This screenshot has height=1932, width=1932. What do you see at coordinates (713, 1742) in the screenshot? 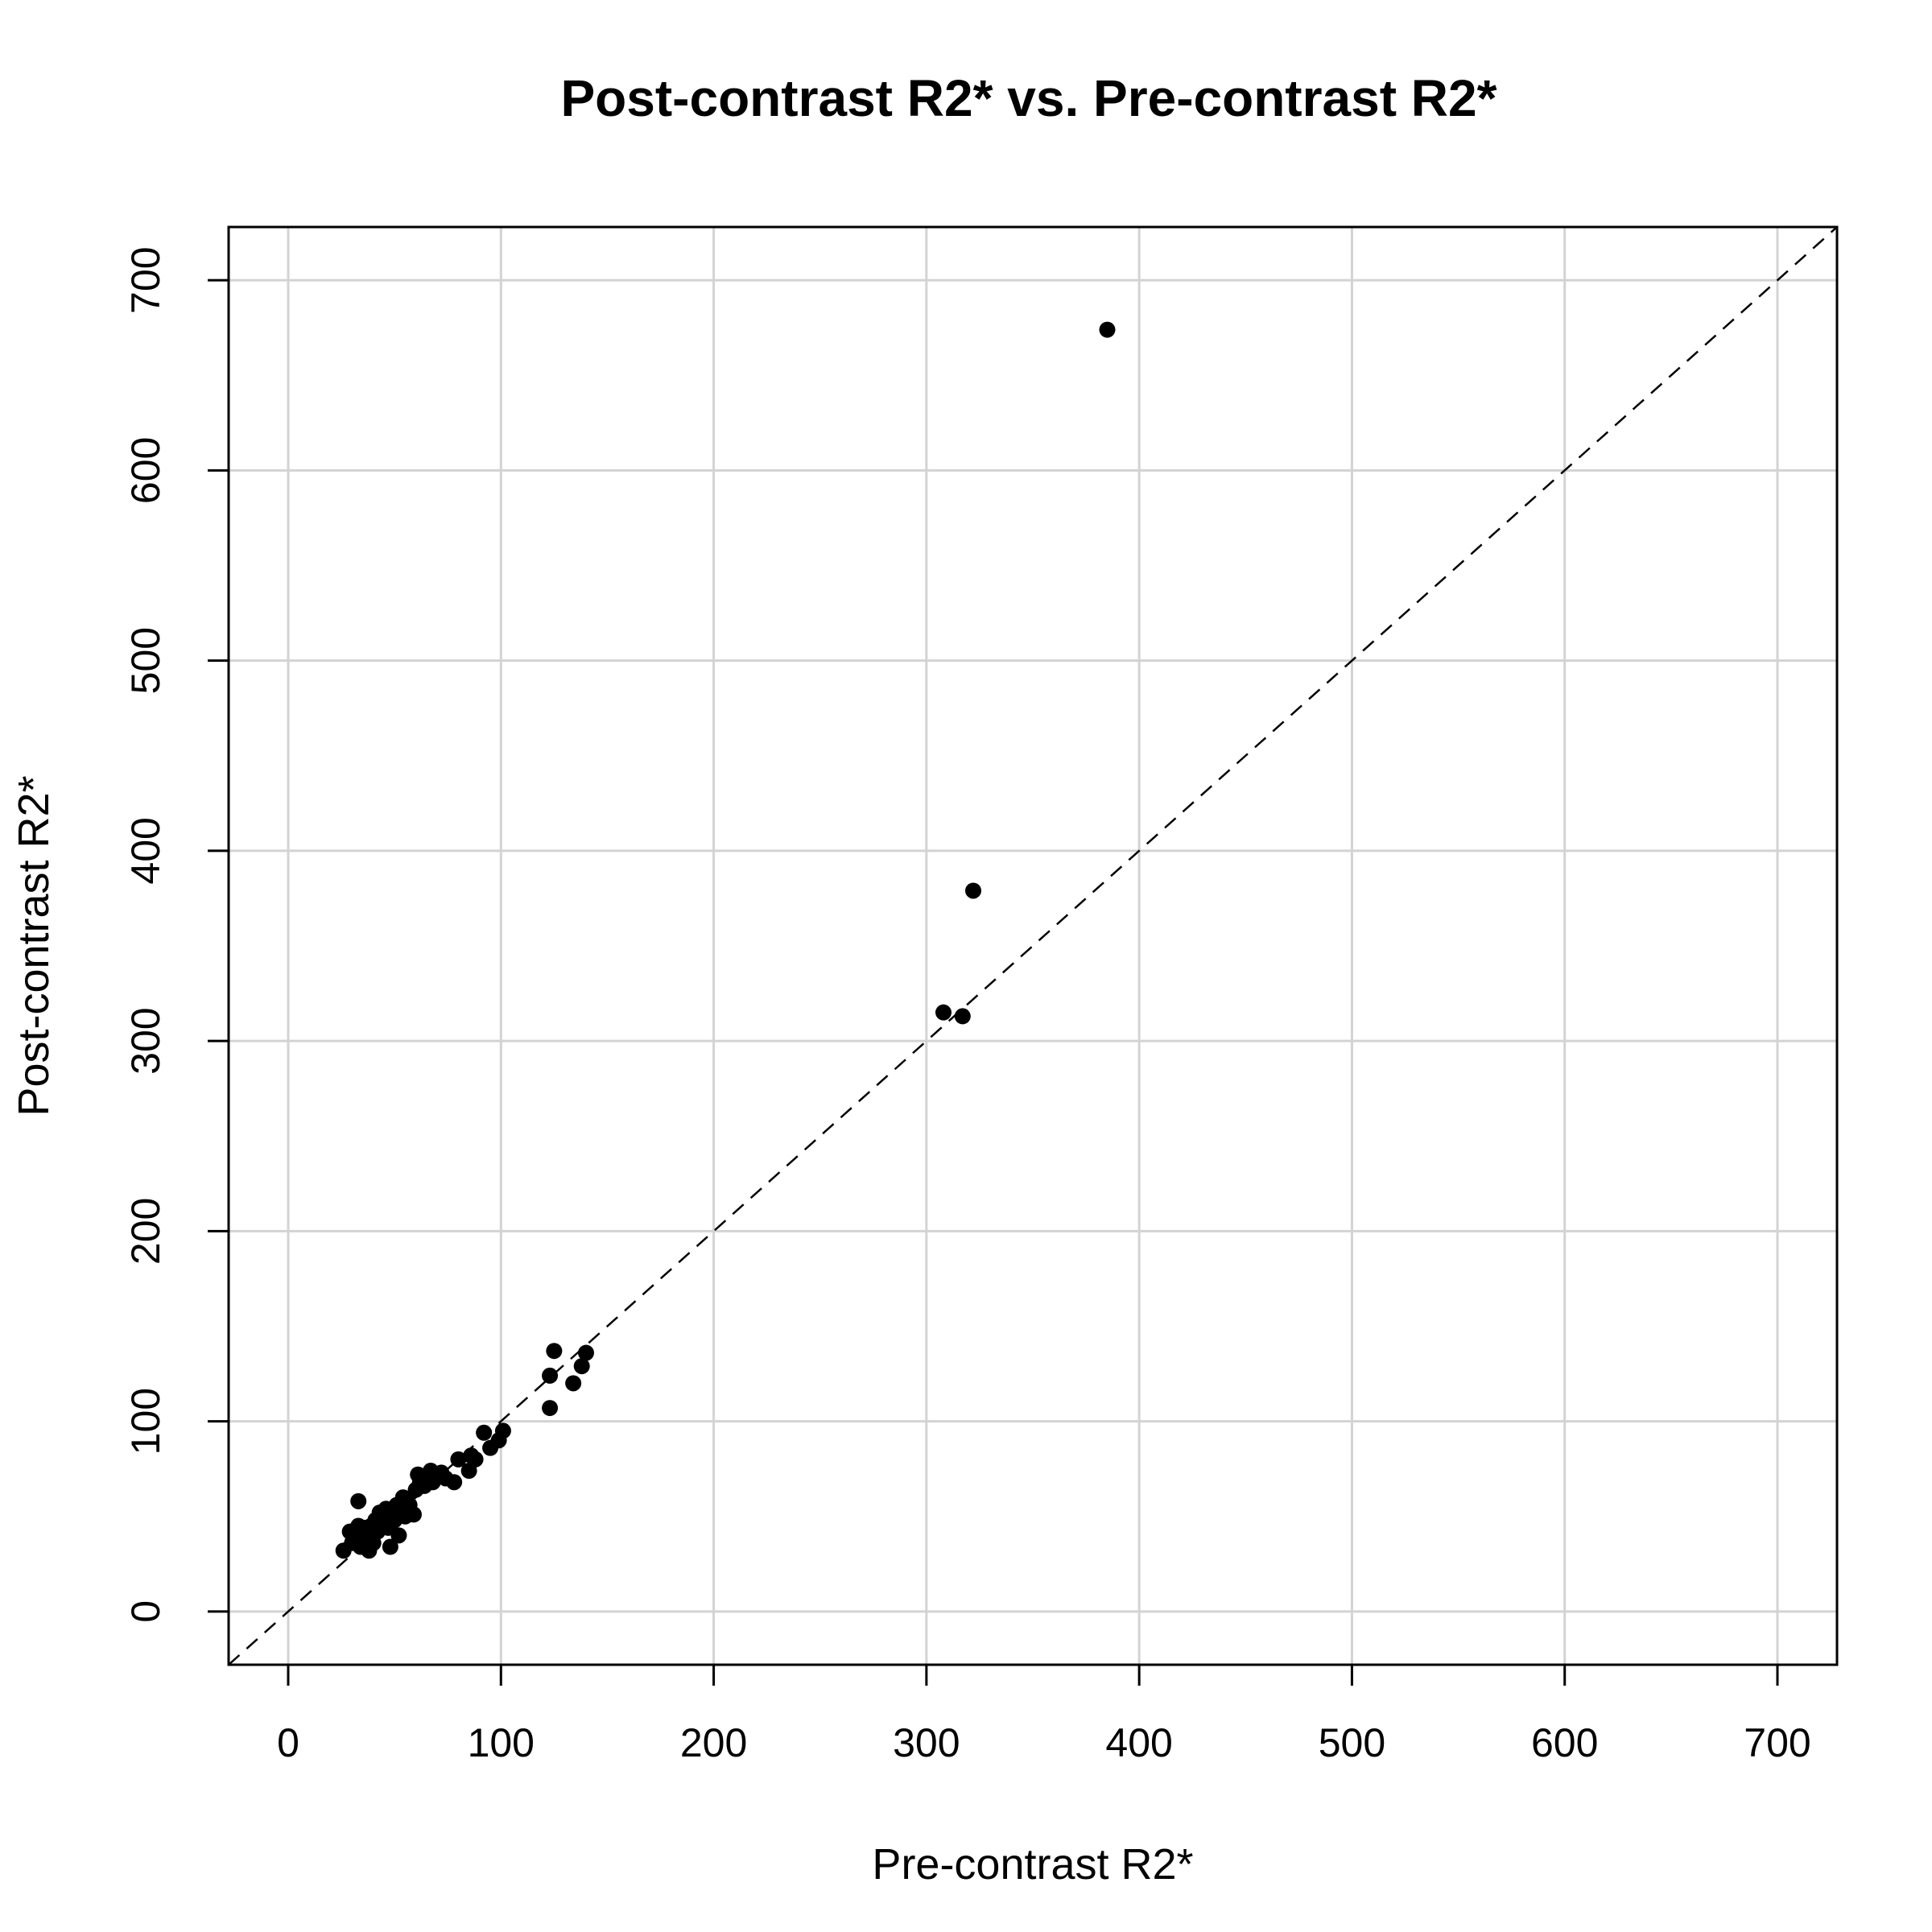
I see `x-tick-label: 200` at bounding box center [713, 1742].